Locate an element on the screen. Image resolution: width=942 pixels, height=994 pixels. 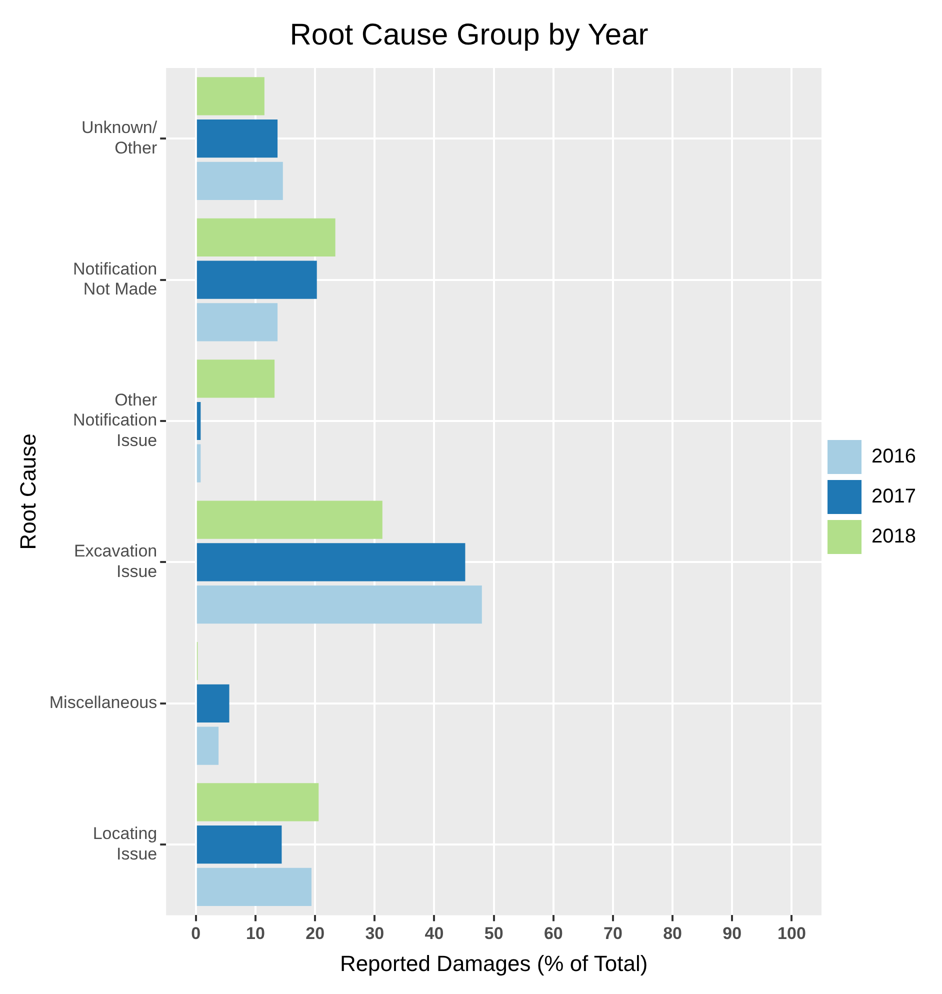
y-tick-label: Notification Not Made is located at coordinates (115, 279).